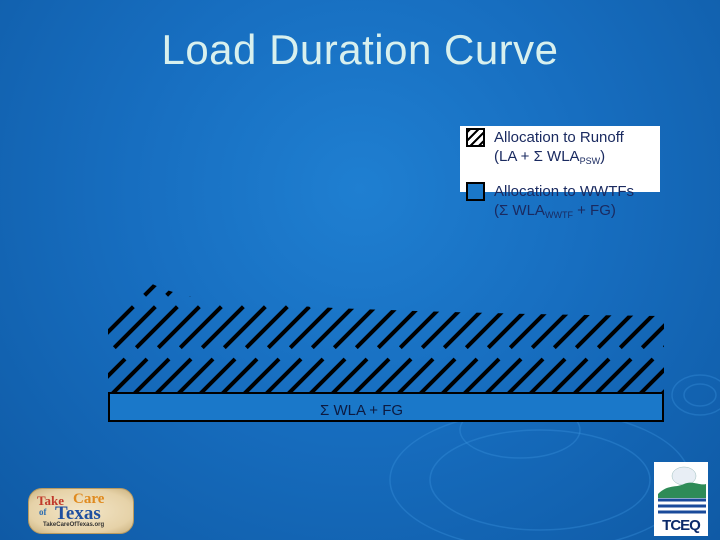 This screenshot has height=540, width=720. What do you see at coordinates (362, 410) in the screenshot?
I see `wla-band-label: Σ WLA + FG` at bounding box center [362, 410].